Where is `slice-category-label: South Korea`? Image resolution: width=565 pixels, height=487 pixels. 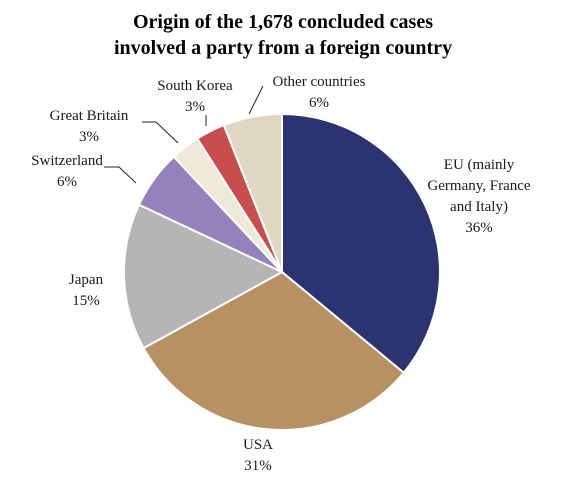 slice-category-label: South Korea is located at coordinates (195, 86).